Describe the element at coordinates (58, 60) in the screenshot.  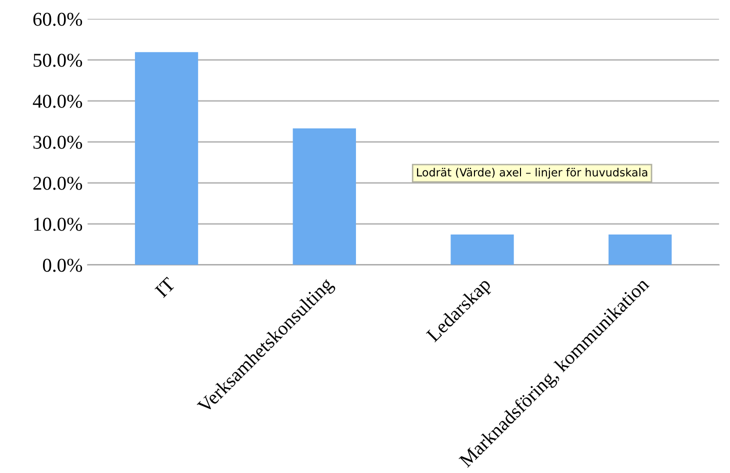
I see `y-tick-label: 50.0%` at that location.